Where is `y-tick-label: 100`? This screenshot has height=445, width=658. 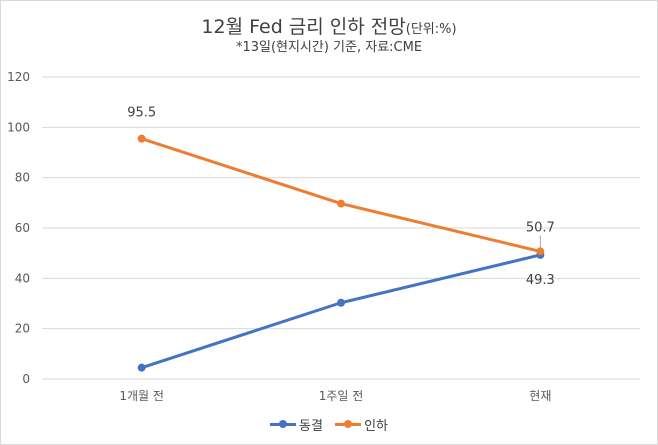 y-tick-label: 100 is located at coordinates (18, 127).